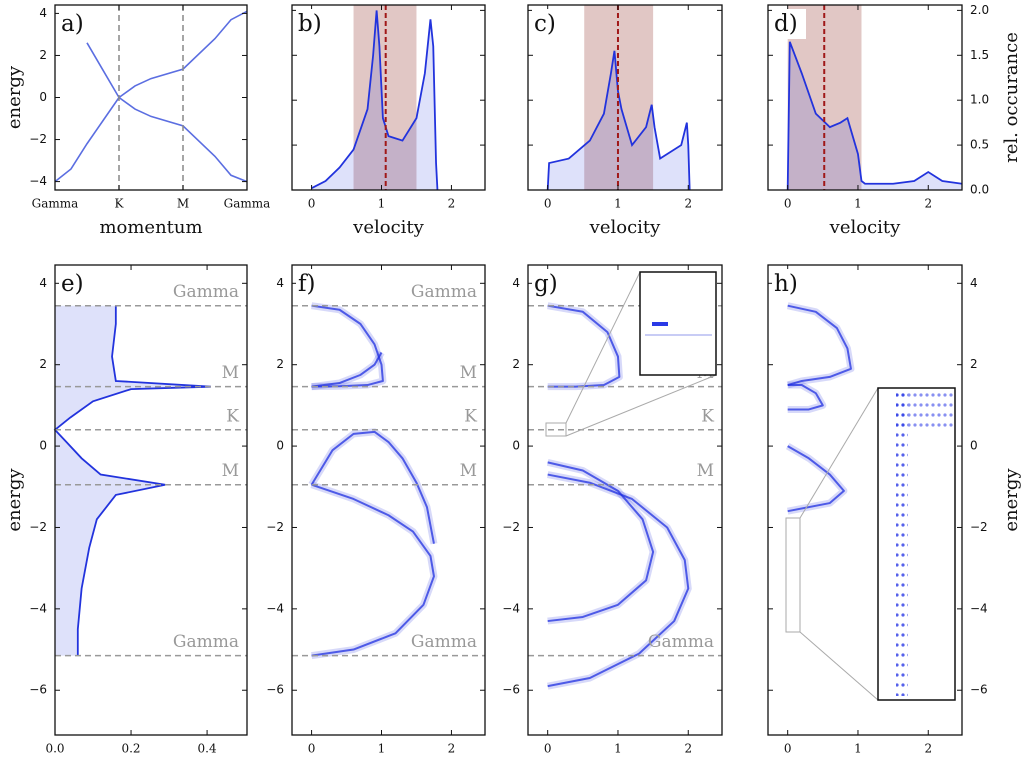  I want to click on panel-label: g), so click(546, 284).